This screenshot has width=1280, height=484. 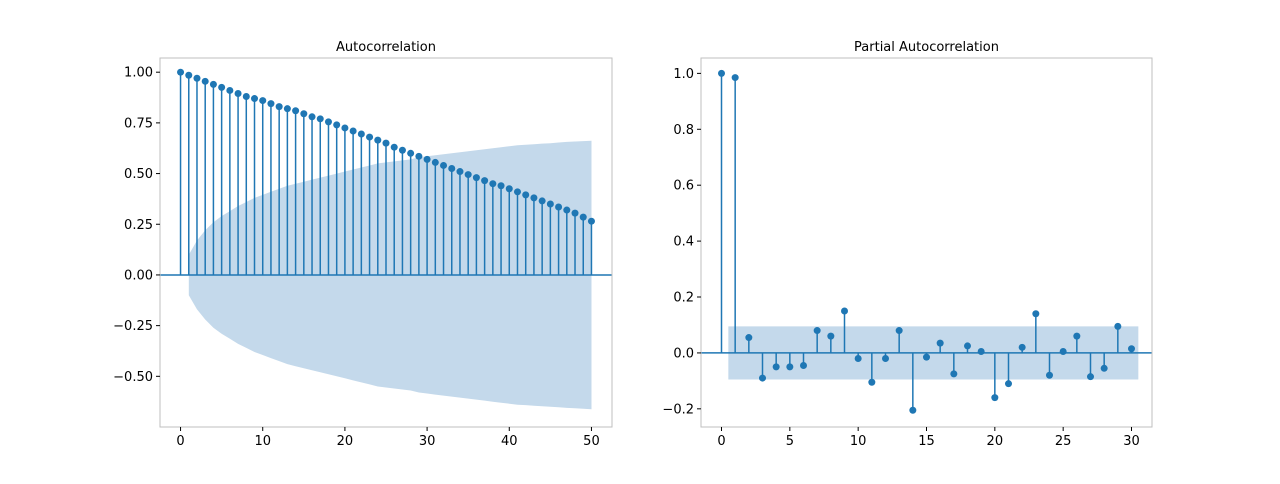 I want to click on y-tick-label: 0.25, so click(x=138, y=225).